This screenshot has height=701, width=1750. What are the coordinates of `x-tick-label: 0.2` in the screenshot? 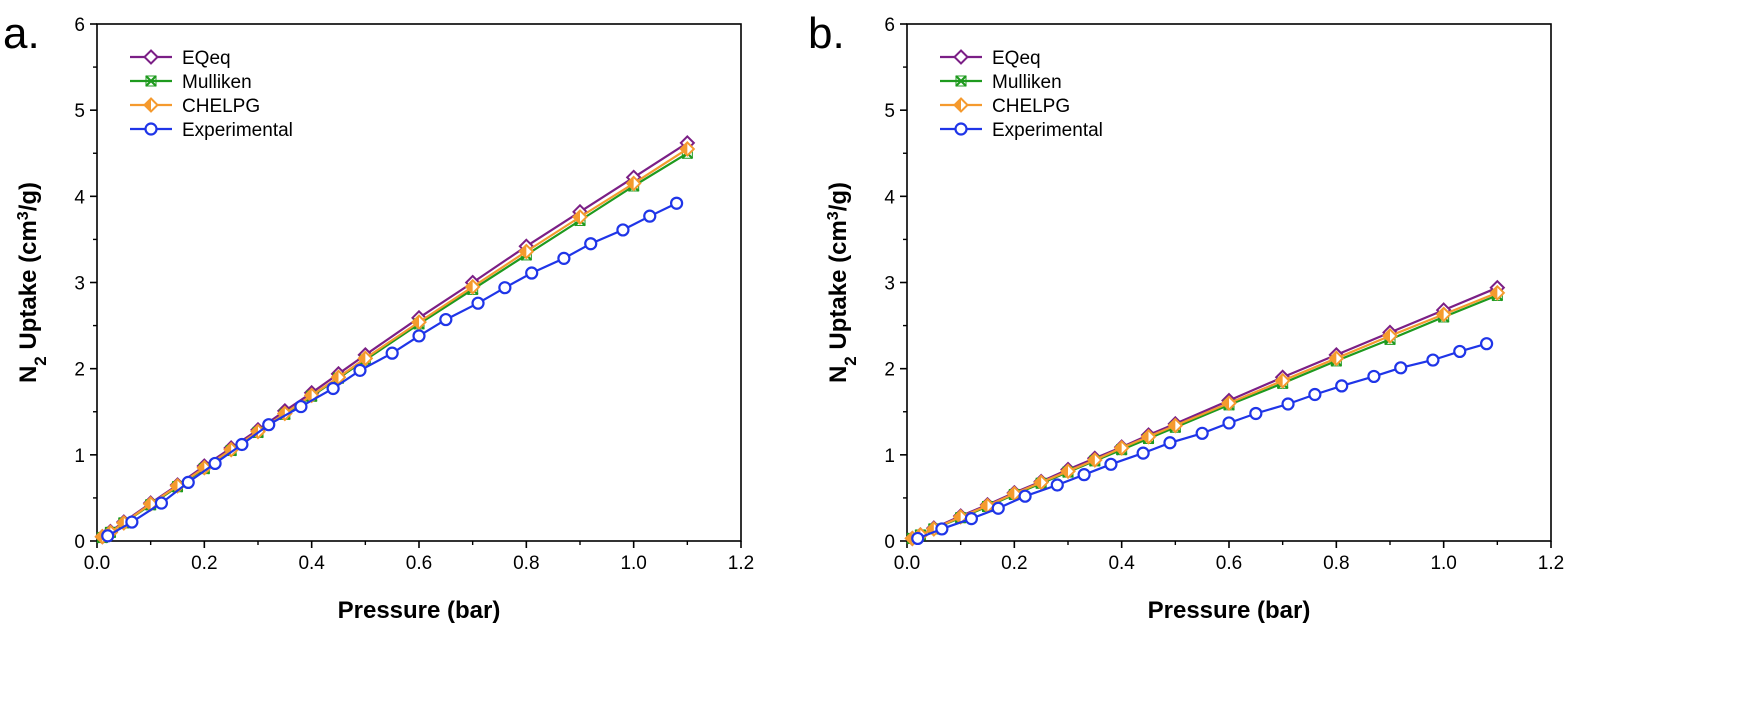 It's located at (204, 563).